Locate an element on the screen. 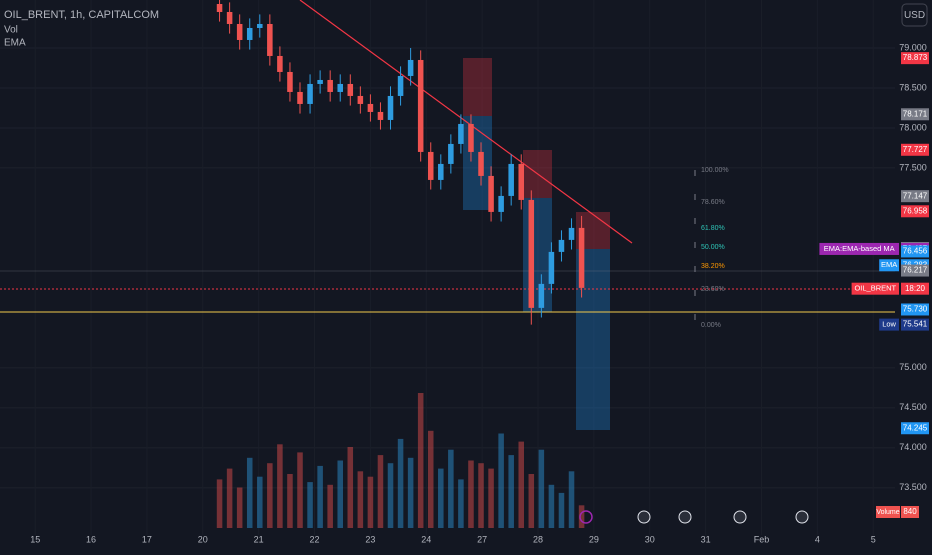 The width and height of the screenshot is (932, 555). price-label: 77.727 is located at coordinates (915, 149).